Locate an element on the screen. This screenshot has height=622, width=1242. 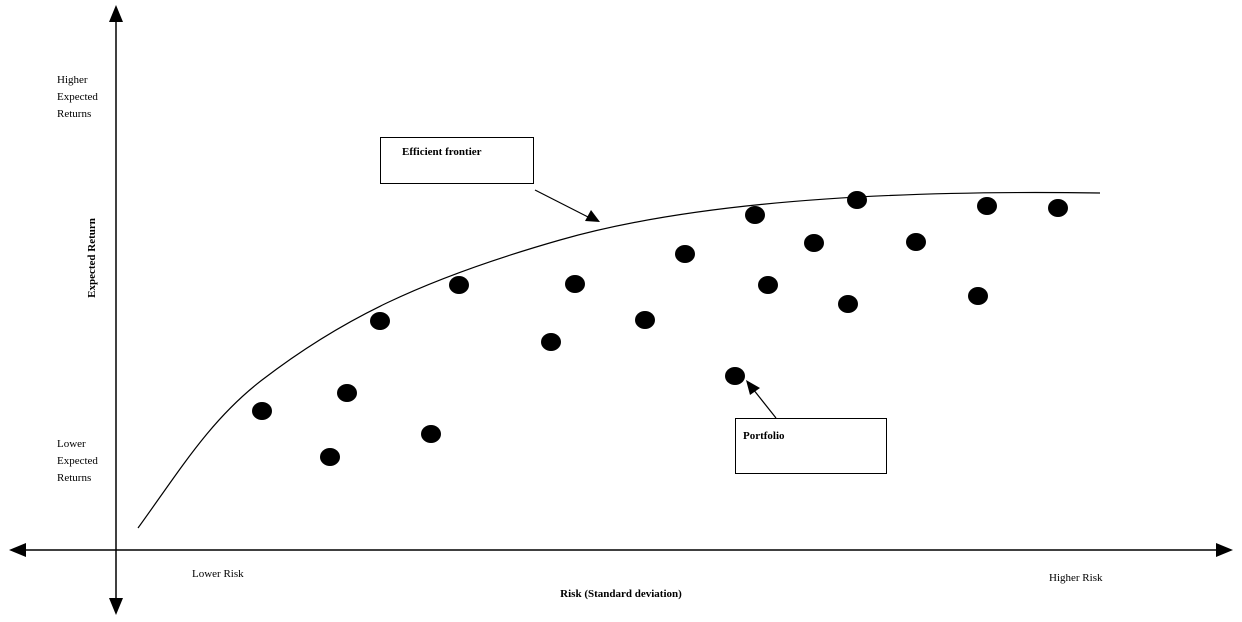
higher-returns-line-2: Expected is located at coordinates (77, 97).